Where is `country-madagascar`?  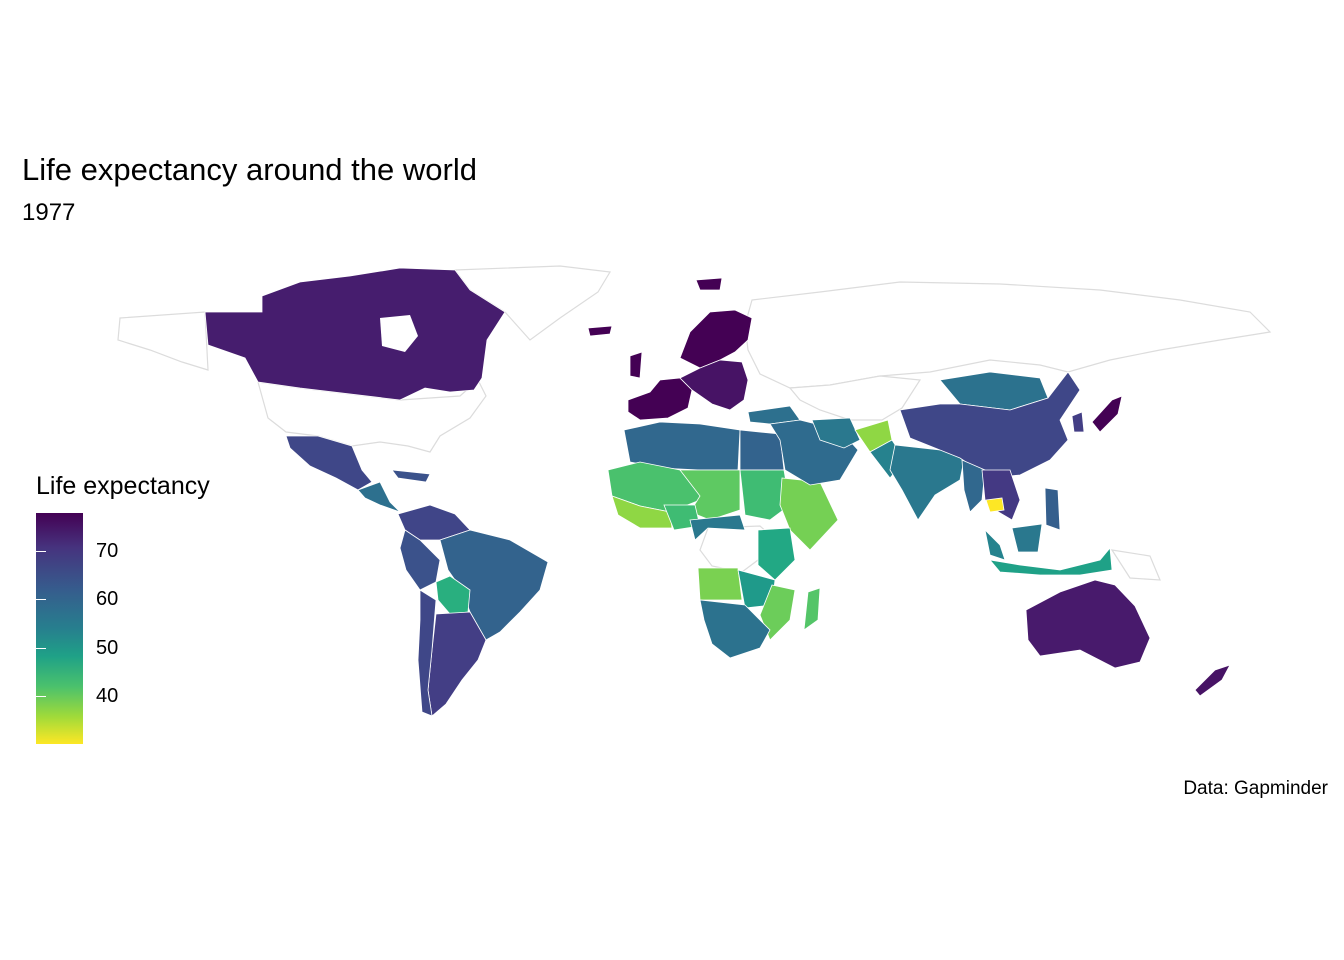
country-madagascar is located at coordinates (812, 609).